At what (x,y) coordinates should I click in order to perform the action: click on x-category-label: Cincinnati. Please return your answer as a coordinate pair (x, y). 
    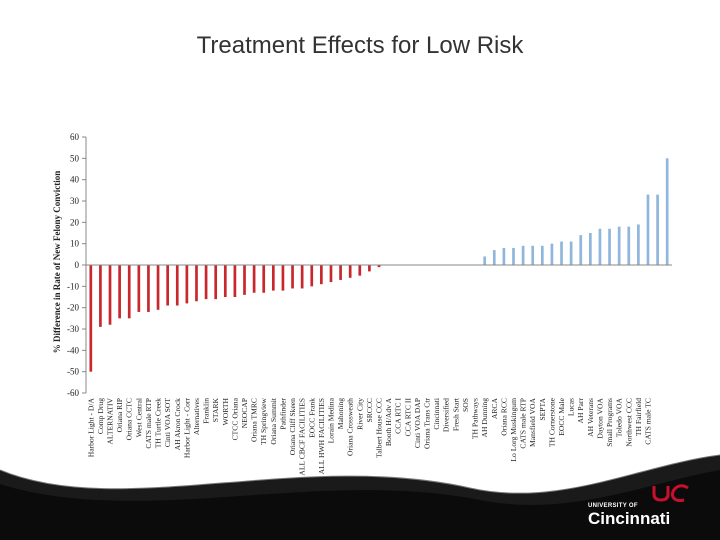
    Looking at the image, I should click on (436, 414).